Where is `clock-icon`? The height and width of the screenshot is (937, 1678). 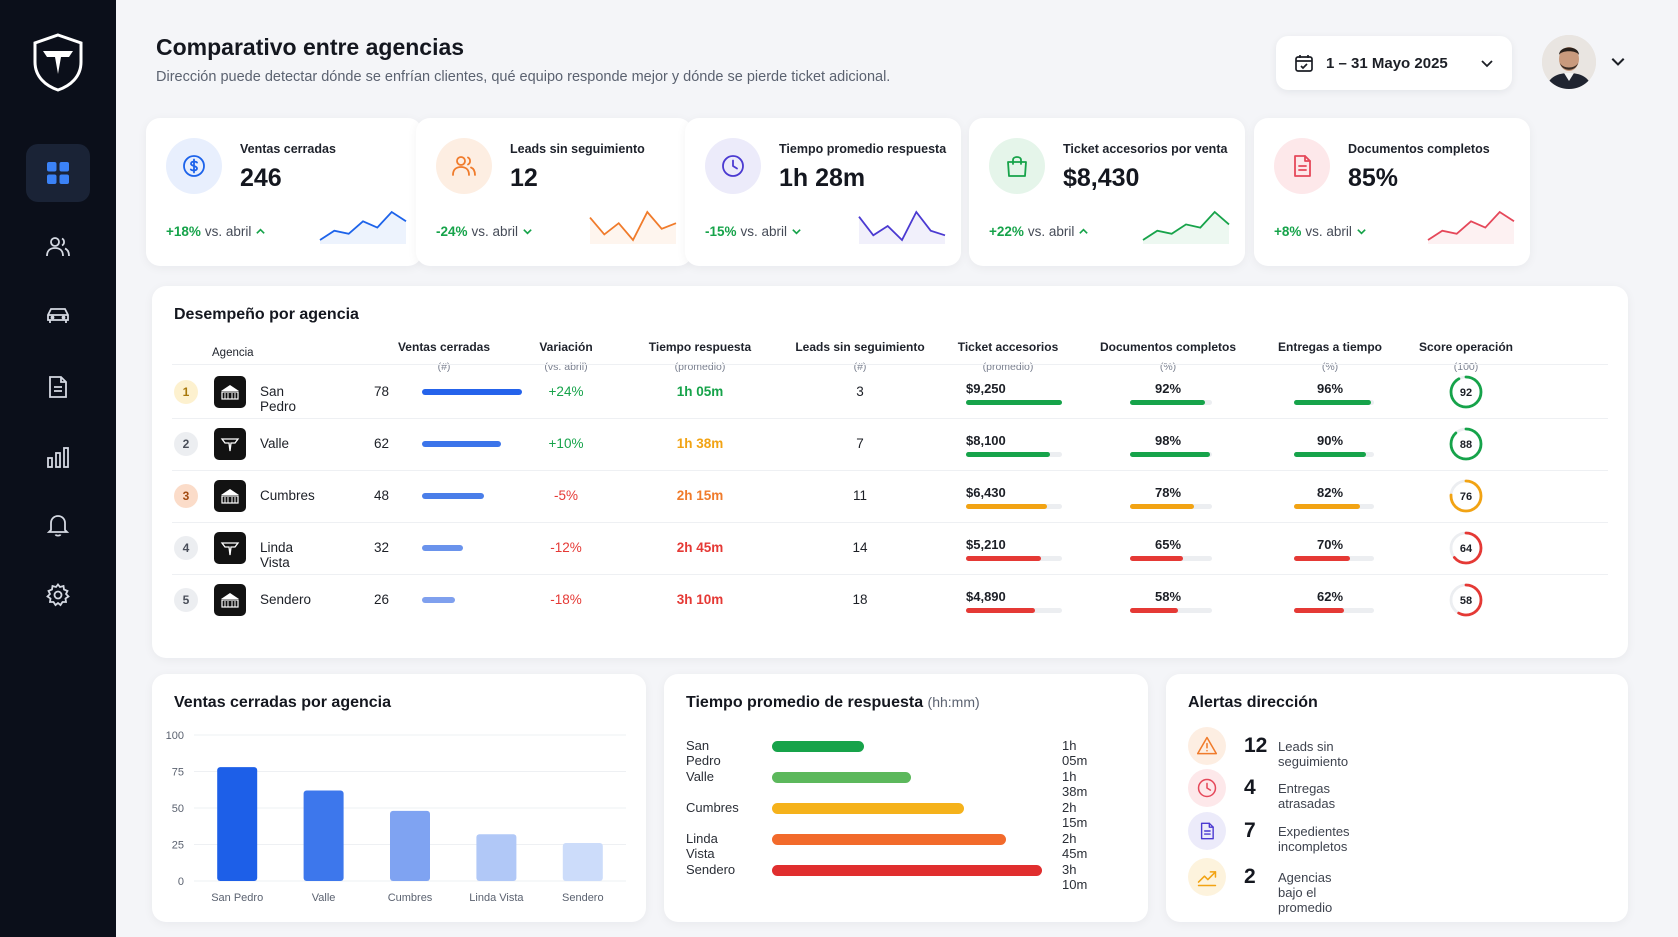 clock-icon is located at coordinates (1207, 788).